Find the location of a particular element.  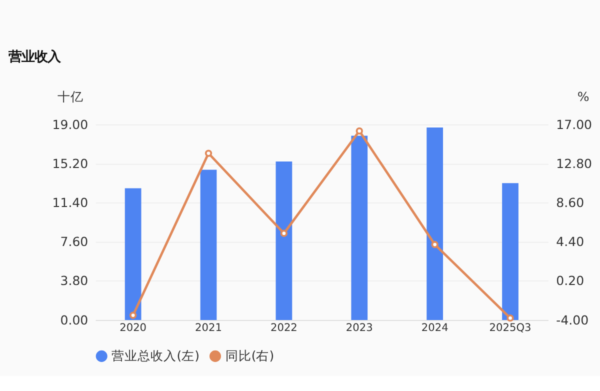

y-tick-label: 19.00 is located at coordinates (70, 124).